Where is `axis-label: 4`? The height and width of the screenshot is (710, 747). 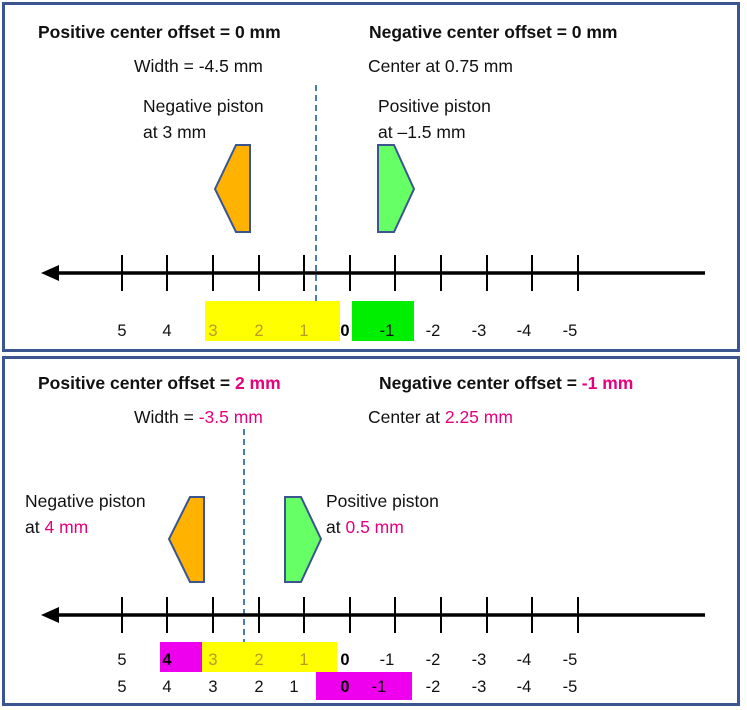
axis-label: 4 is located at coordinates (167, 331).